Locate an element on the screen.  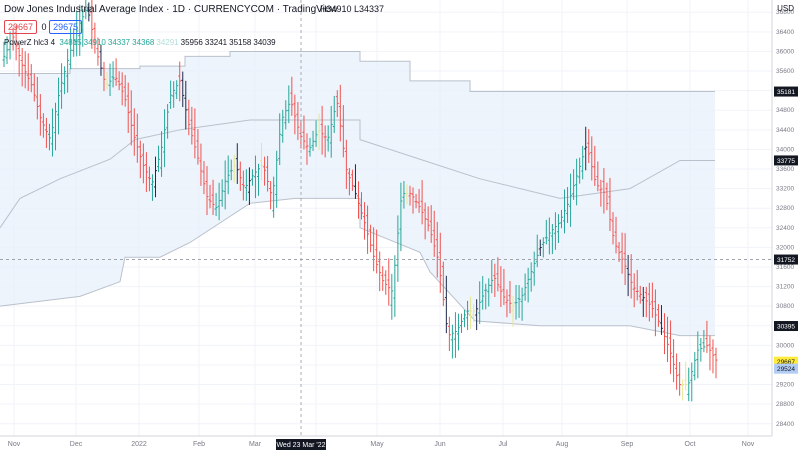
crosshair-date-label: Wed 23 Mar '22 is located at coordinates (300, 445).